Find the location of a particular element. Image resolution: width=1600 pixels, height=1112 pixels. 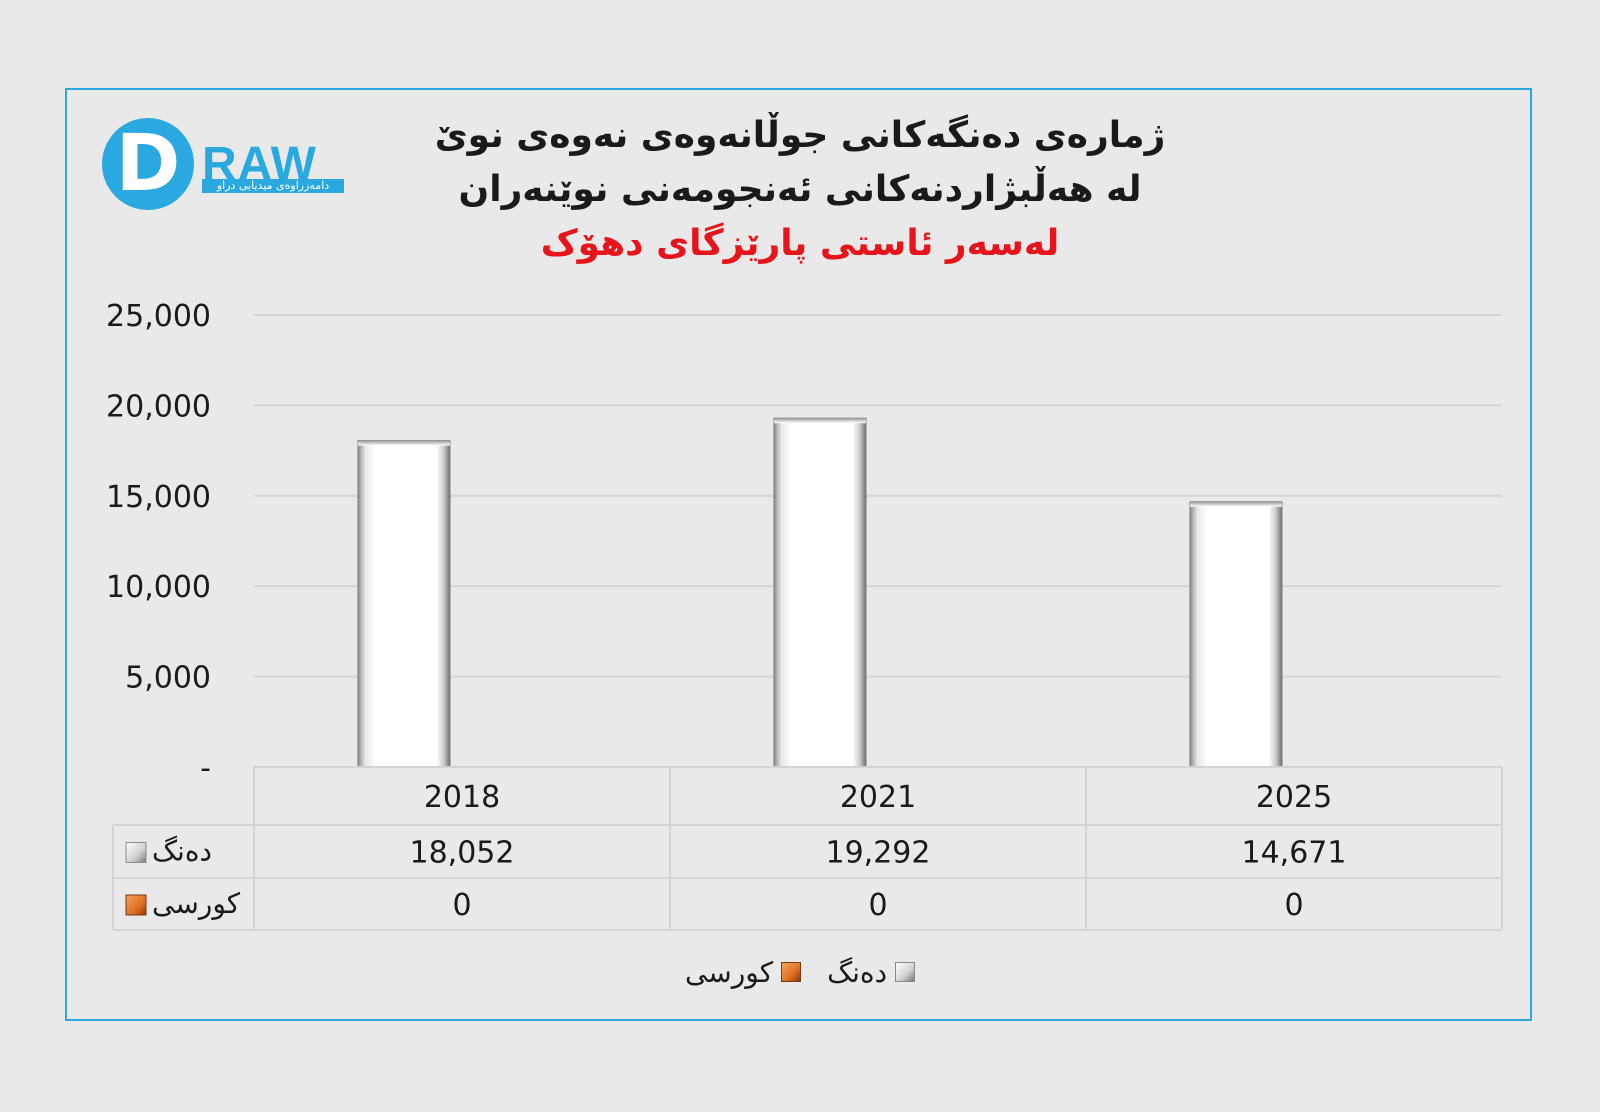

bar-votes-2021 is located at coordinates (820, 592).